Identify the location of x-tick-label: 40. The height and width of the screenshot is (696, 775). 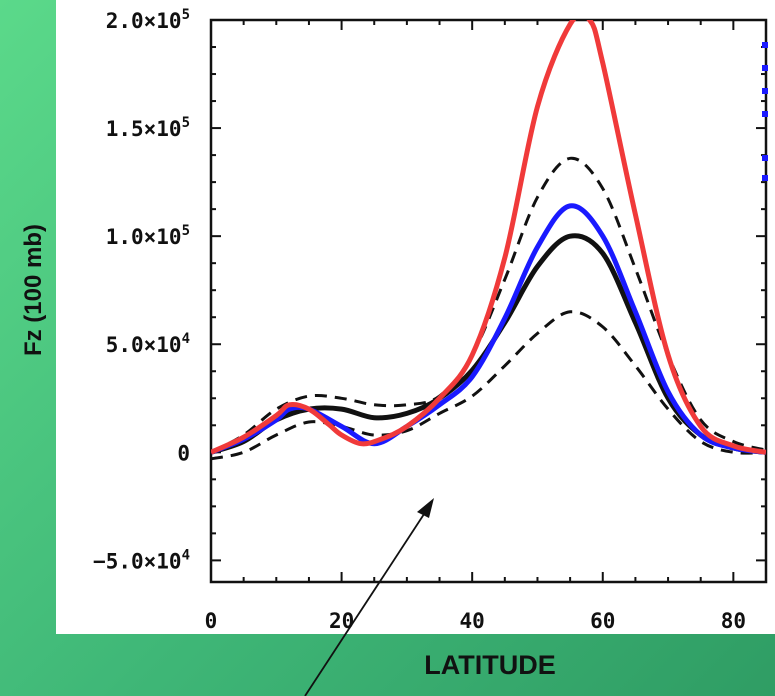
(472, 621).